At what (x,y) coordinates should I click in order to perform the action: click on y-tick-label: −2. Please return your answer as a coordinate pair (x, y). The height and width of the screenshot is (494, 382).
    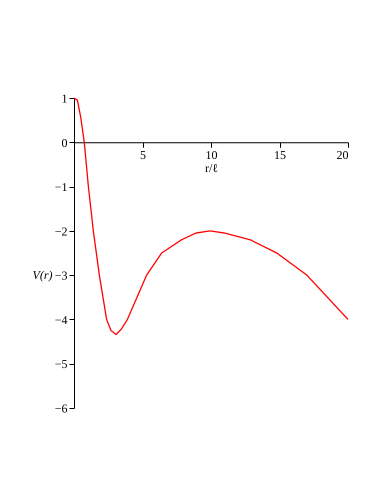
    Looking at the image, I should click on (61, 231).